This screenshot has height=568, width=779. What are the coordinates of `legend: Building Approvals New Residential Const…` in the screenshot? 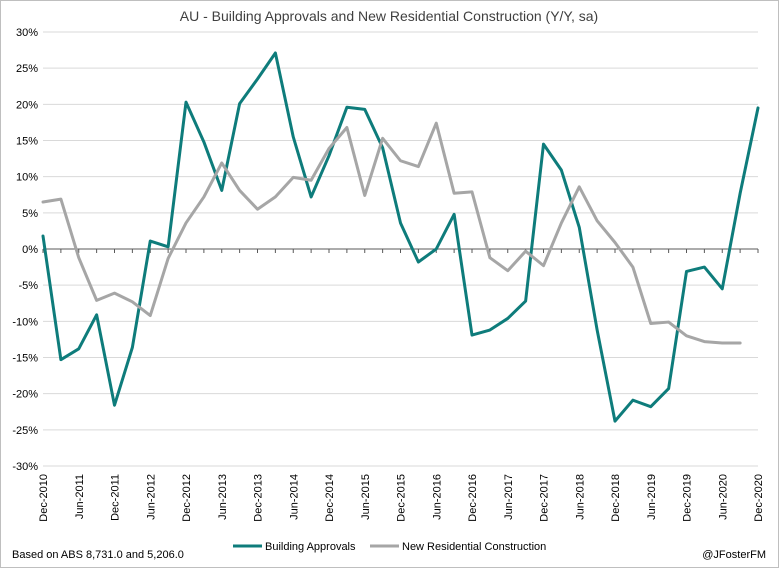 It's located at (389, 547).